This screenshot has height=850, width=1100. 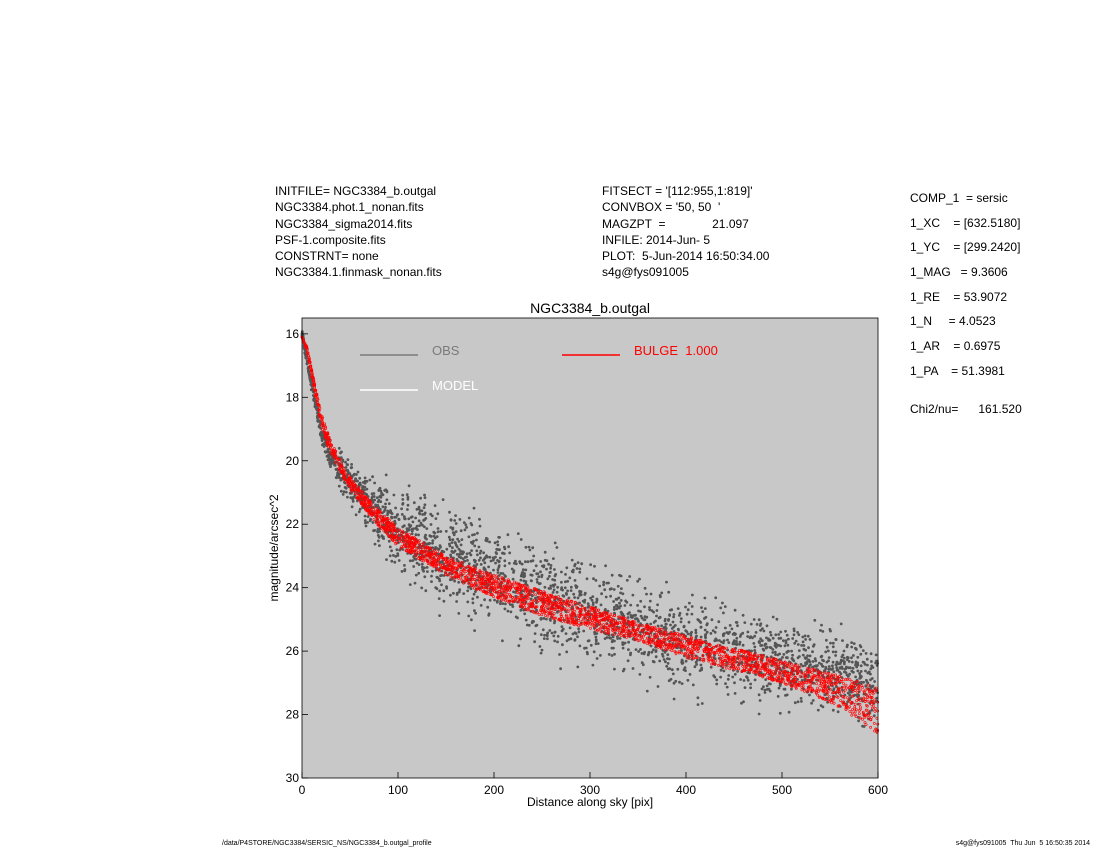 I want to click on header-sigma-file: NGC3384_sigma2014.fits, so click(x=344, y=223).